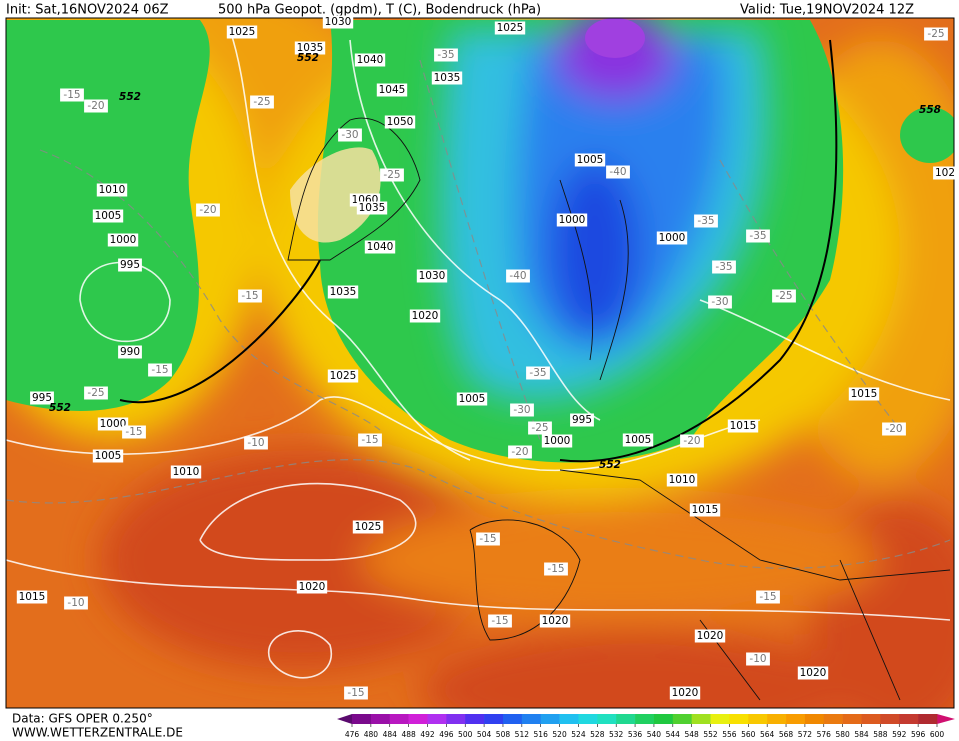 The height and width of the screenshot is (741, 959). I want to click on colorbar-label: 476, so click(352, 734).